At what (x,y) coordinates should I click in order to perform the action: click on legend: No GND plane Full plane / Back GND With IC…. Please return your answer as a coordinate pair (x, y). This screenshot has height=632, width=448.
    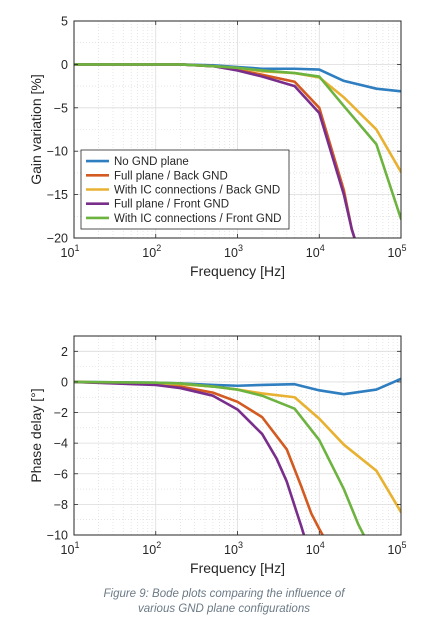
    Looking at the image, I should click on (185, 189).